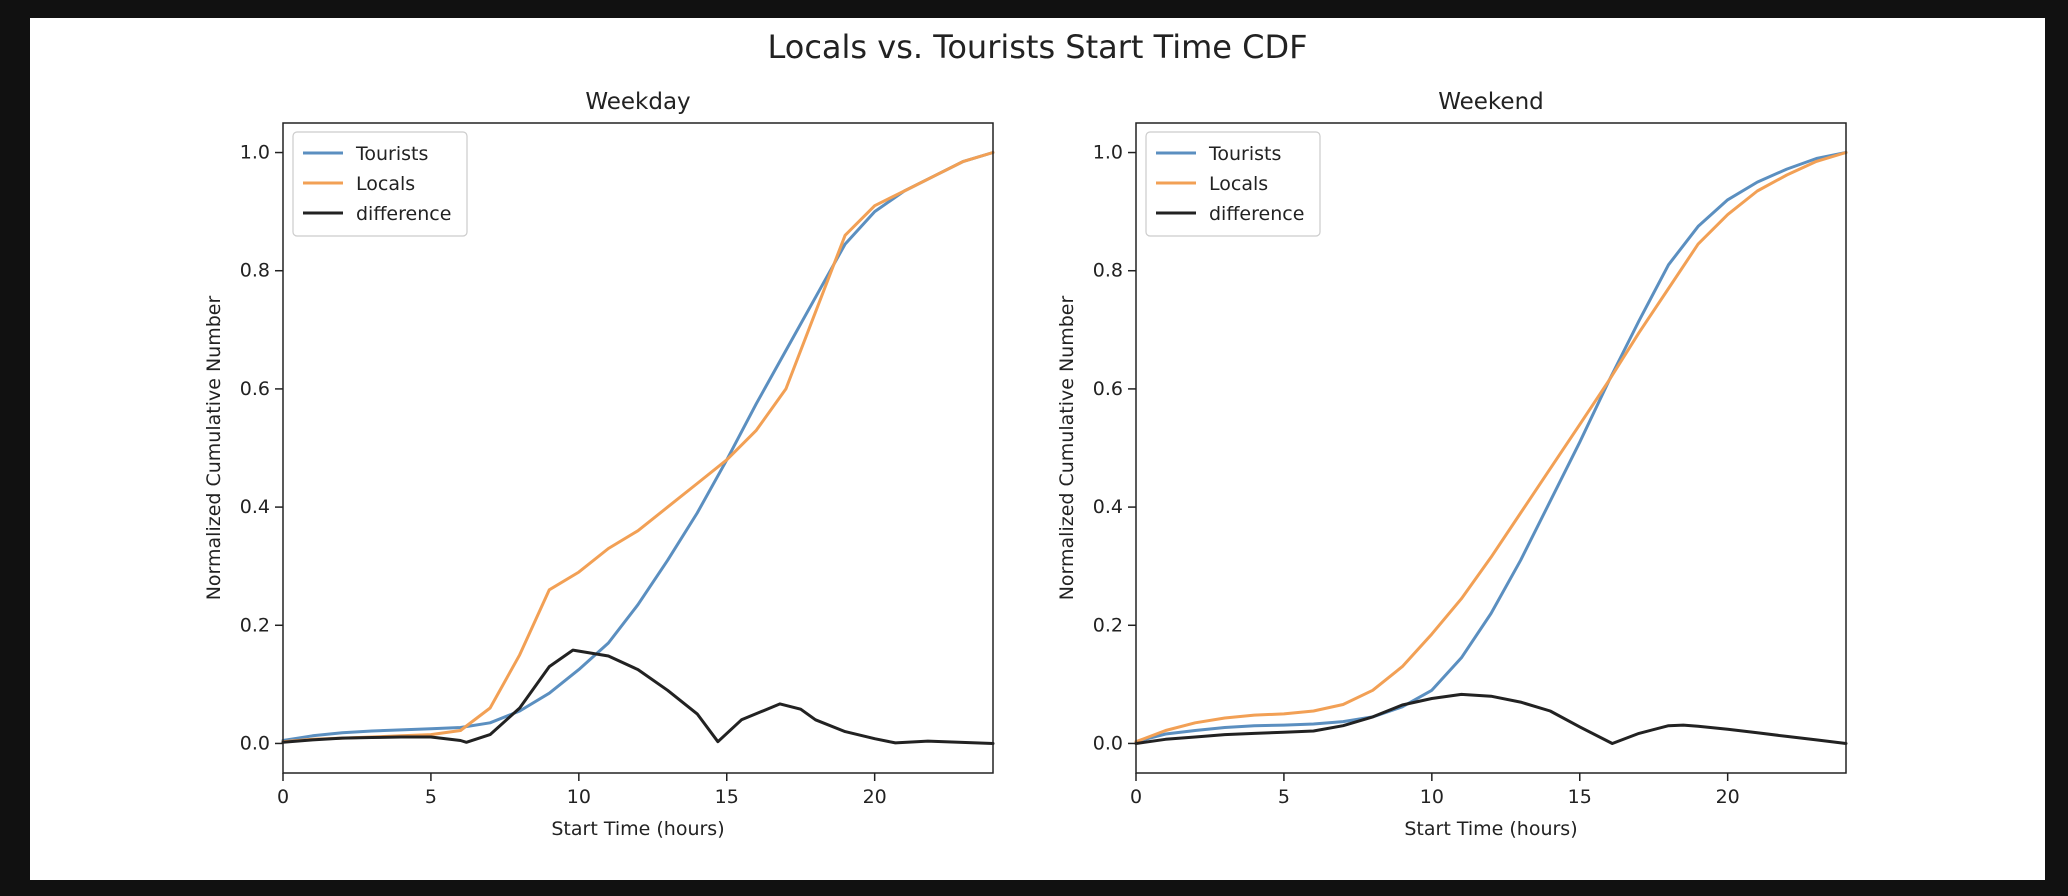 Image resolution: width=2068 pixels, height=896 pixels. Describe the element at coordinates (637, 102) in the screenshot. I see `subplot-title: Weekday` at that location.